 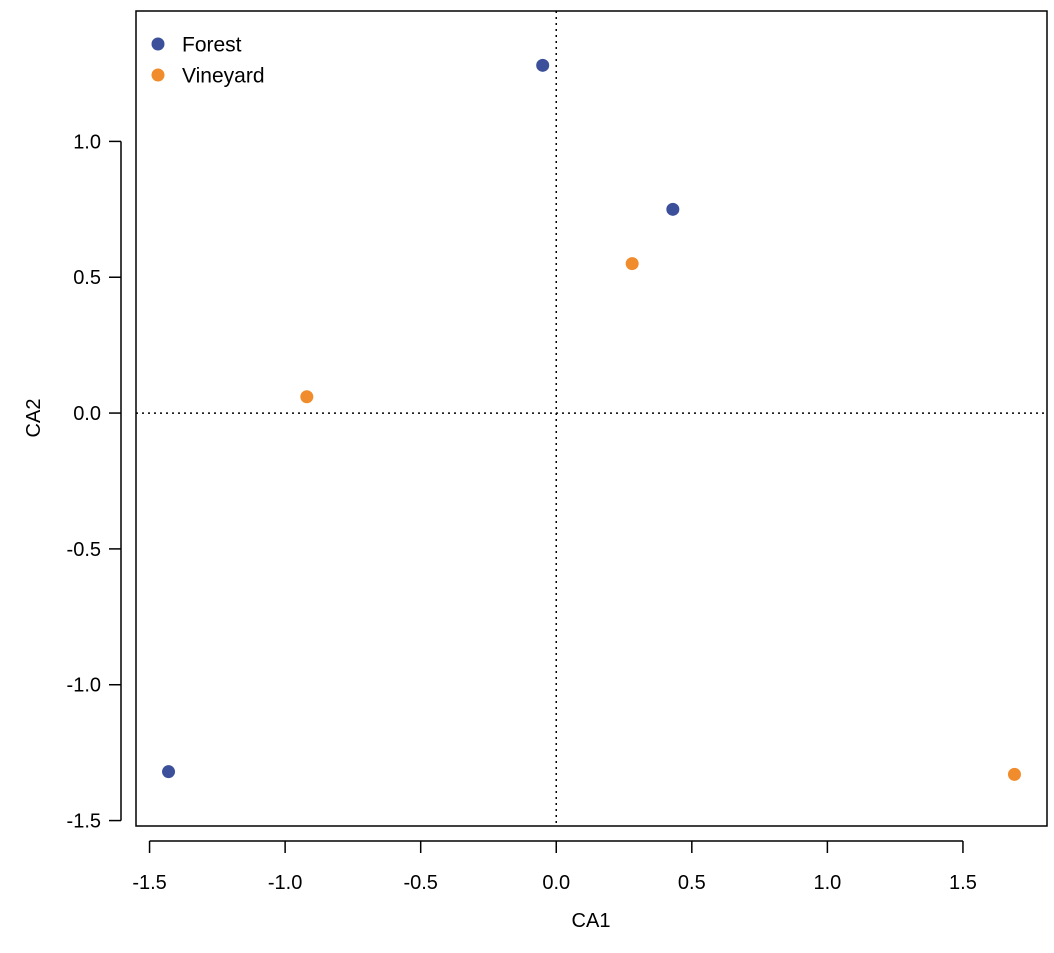 I want to click on x-axis: -1.5 -1.0 -0.5 0.0 0.5 1.0 1.5, so click(x=554, y=867).